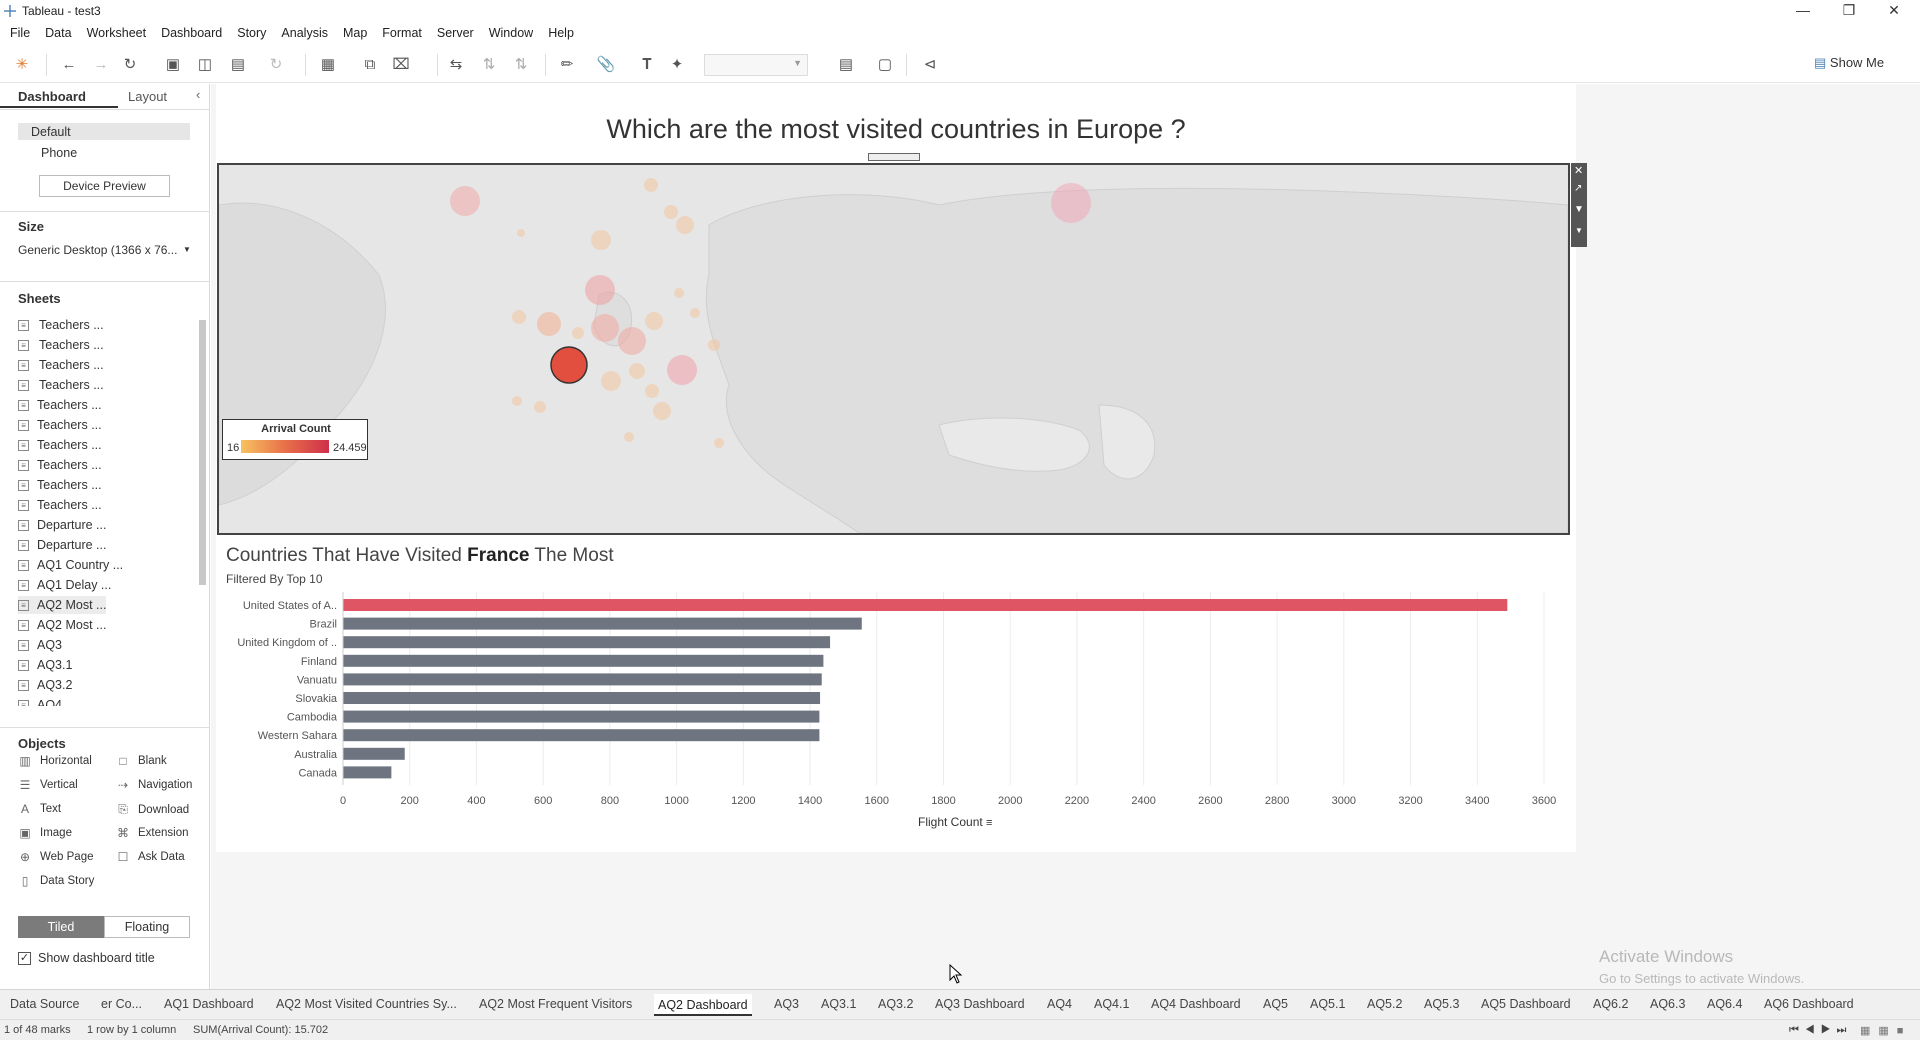  What do you see at coordinates (1526, 1004) in the screenshot?
I see `sheet-tab: AQ5 Dashboard` at bounding box center [1526, 1004].